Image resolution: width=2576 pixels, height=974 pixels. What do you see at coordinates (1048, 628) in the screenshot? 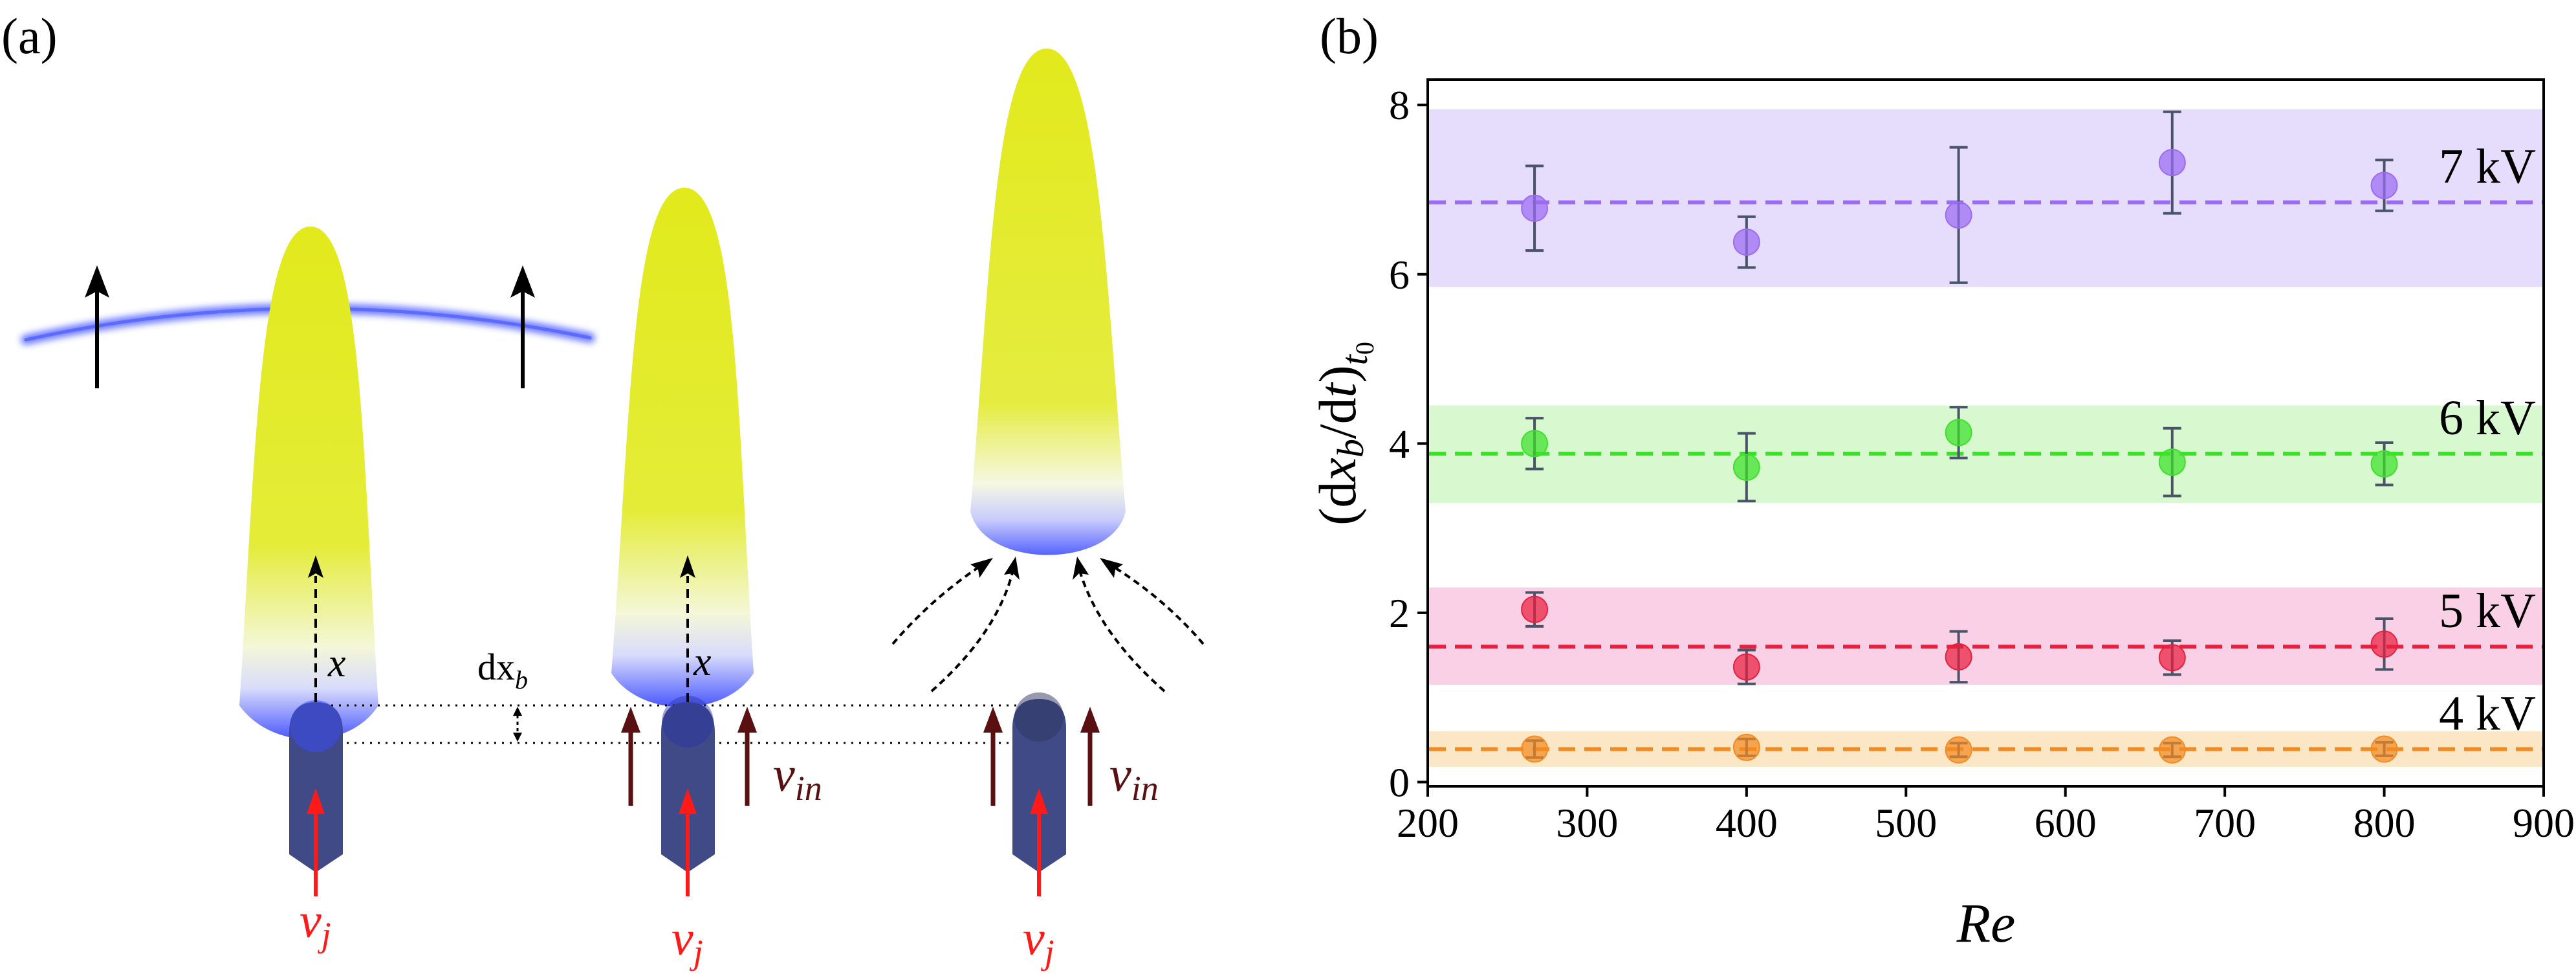
I see `inflow-curves` at bounding box center [1048, 628].